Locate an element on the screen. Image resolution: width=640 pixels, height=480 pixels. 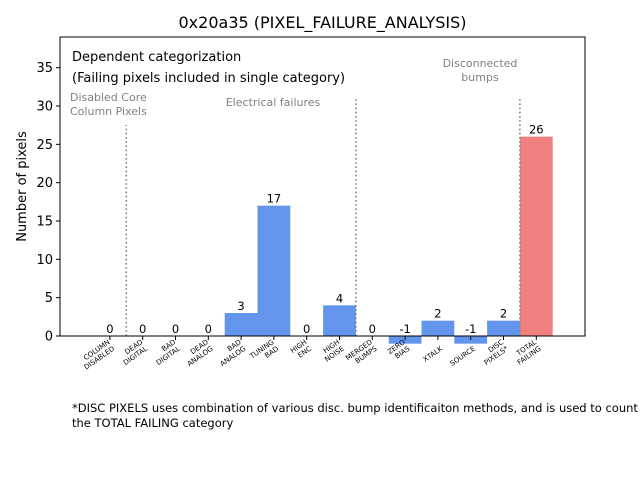
y-tick-label: 20 is located at coordinates (44, 183).